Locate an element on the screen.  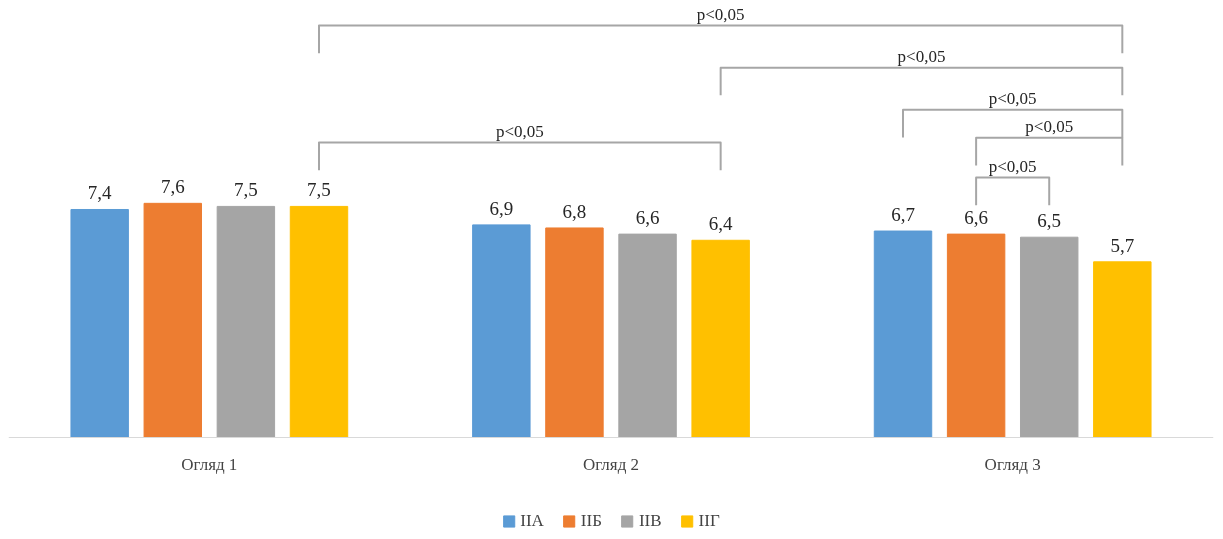
data-label: 6,8 is located at coordinates (574, 211).